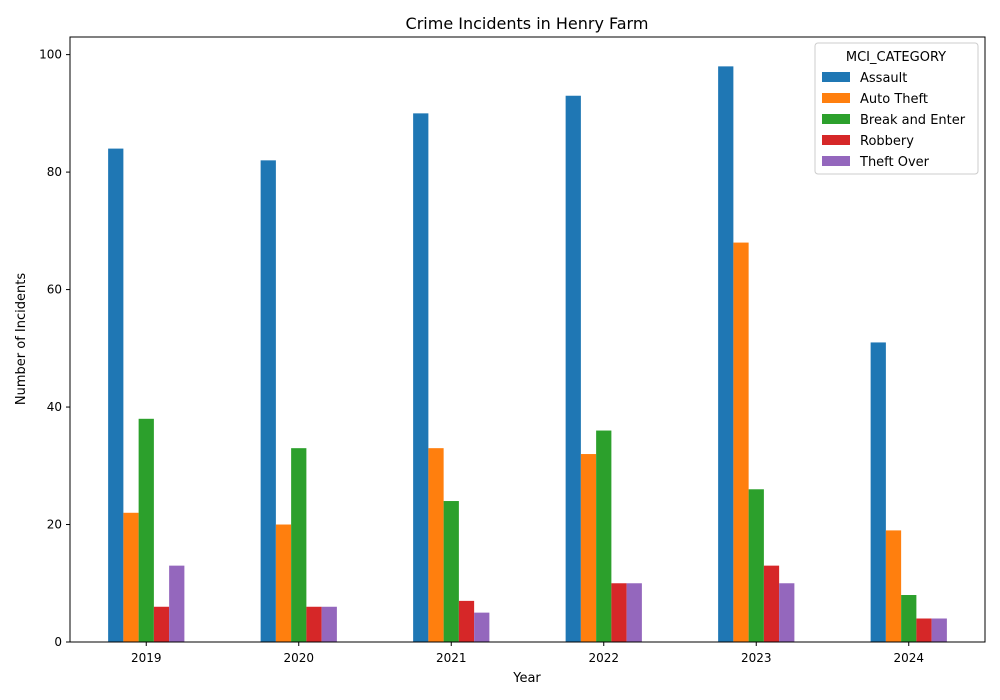 The width and height of the screenshot is (1000, 700). What do you see at coordinates (588, 548) in the screenshot?
I see `bar-auto-theft-2022` at bounding box center [588, 548].